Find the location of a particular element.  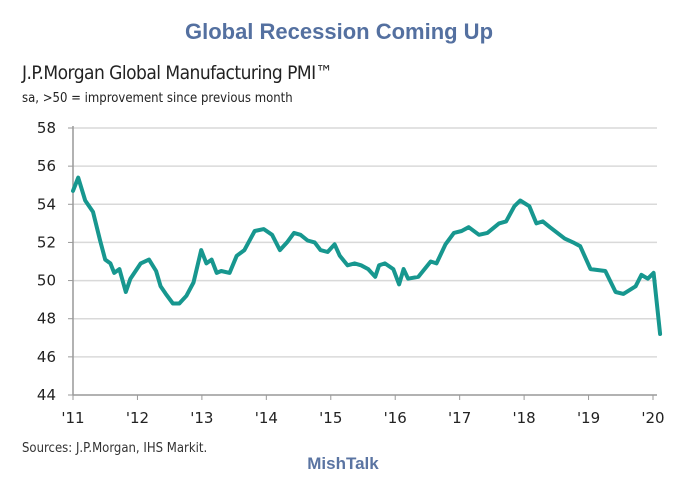

x-tick-label: '12 is located at coordinates (137, 418).